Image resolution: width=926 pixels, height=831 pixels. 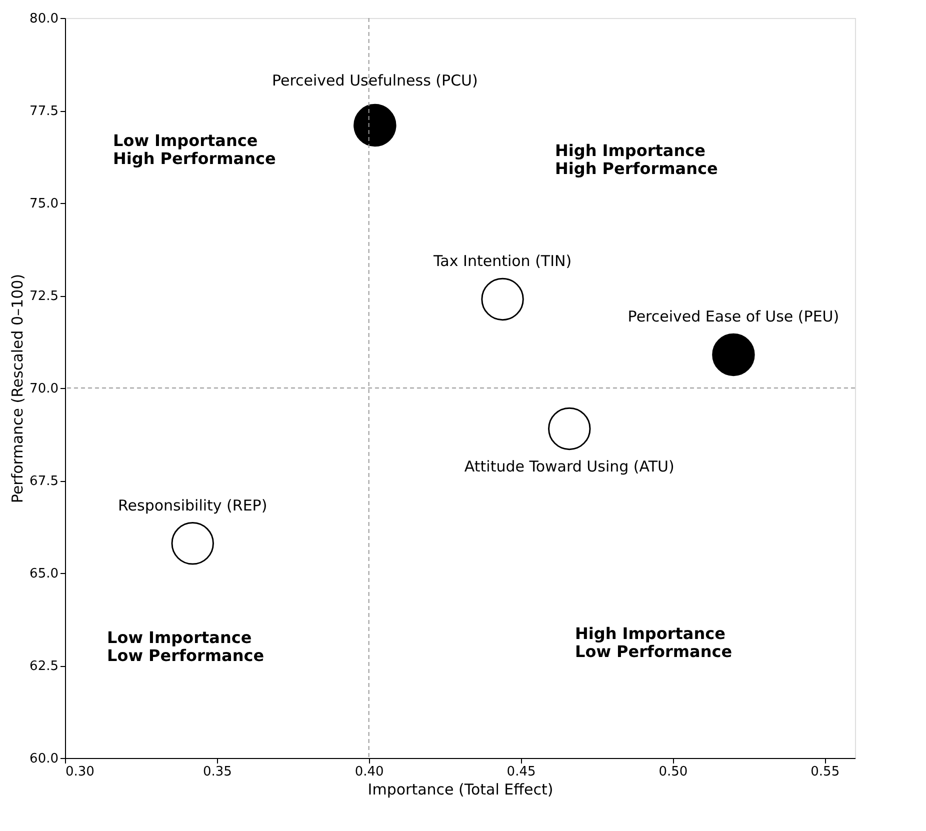 What do you see at coordinates (194, 149) in the screenshot?
I see `annotation: Low Importance High Performance` at bounding box center [194, 149].